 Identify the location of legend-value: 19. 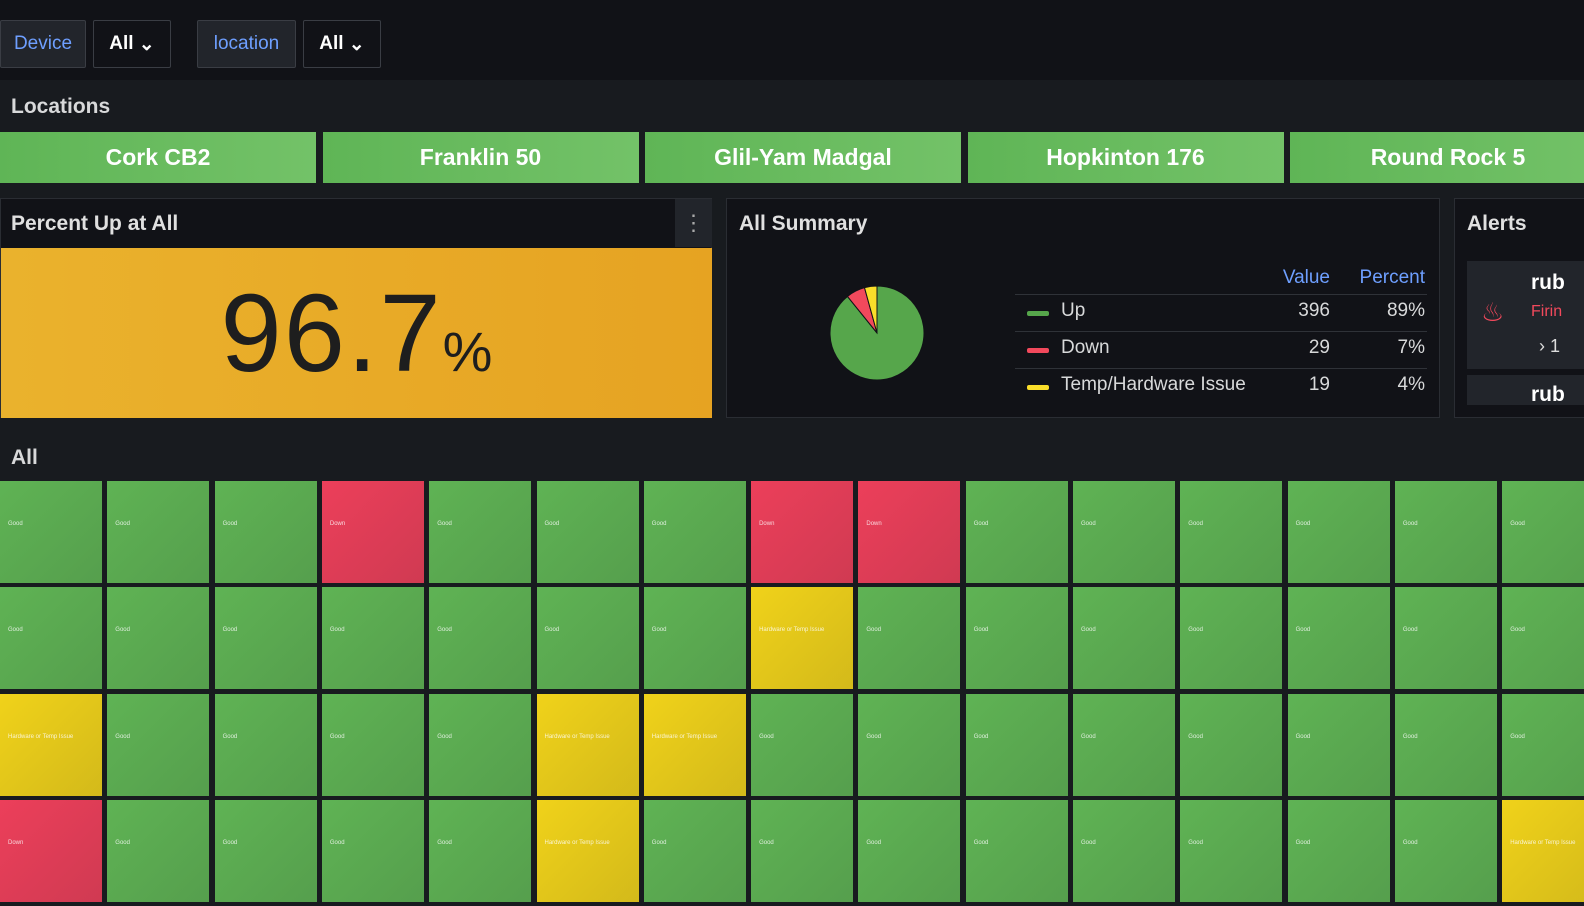
(1319, 384).